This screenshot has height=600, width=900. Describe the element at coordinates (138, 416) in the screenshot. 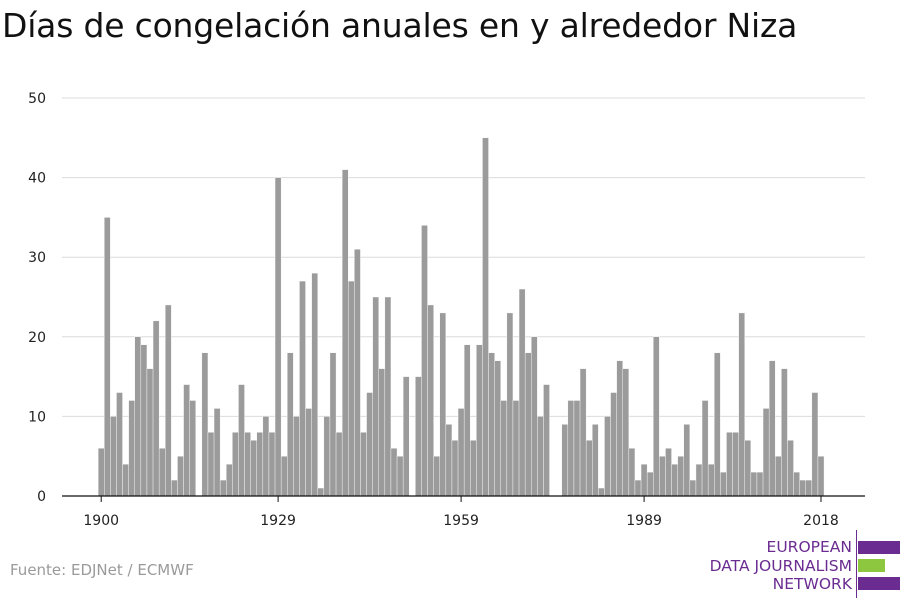

I see `bar-1906` at that location.